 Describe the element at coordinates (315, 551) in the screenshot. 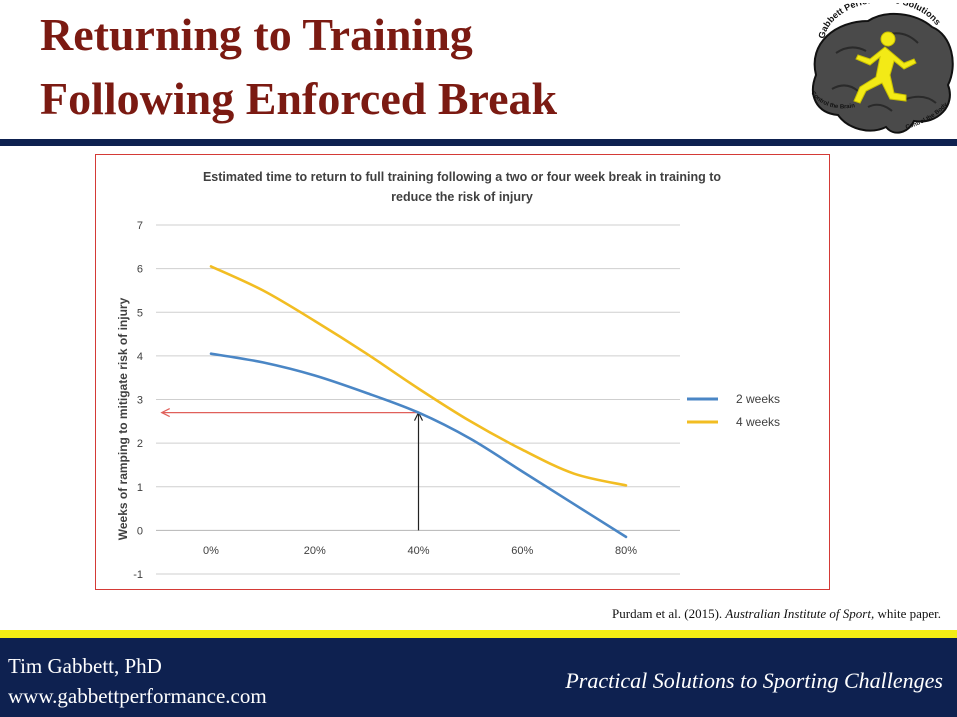

I see `x-tick-label: 20%` at that location.